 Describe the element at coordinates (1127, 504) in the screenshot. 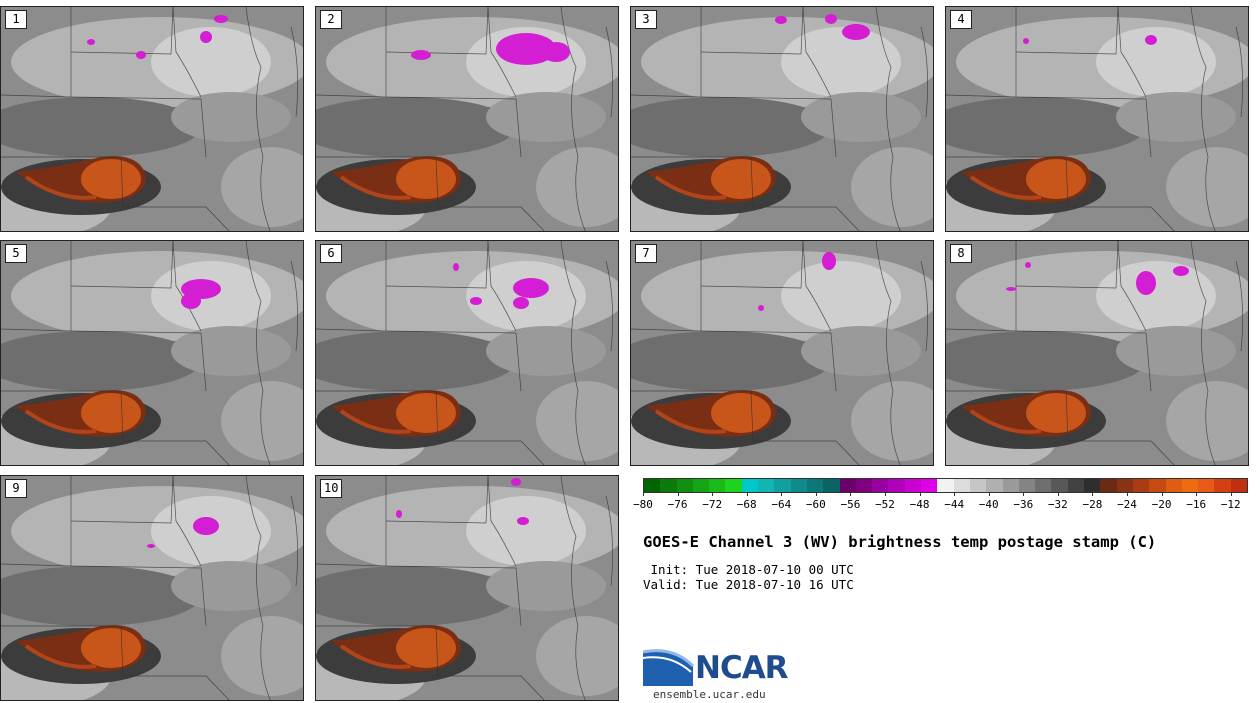

I see `colorbar-tick-label: −24` at that location.